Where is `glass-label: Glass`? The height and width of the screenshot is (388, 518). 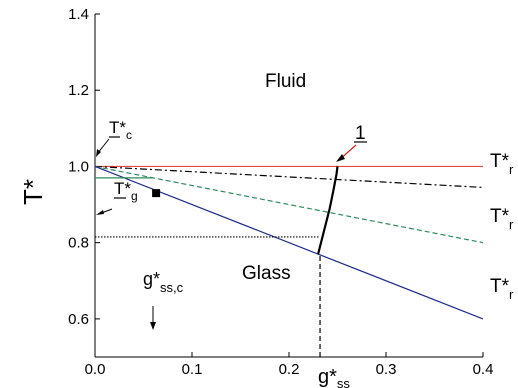 glass-label: Glass is located at coordinates (266, 273).